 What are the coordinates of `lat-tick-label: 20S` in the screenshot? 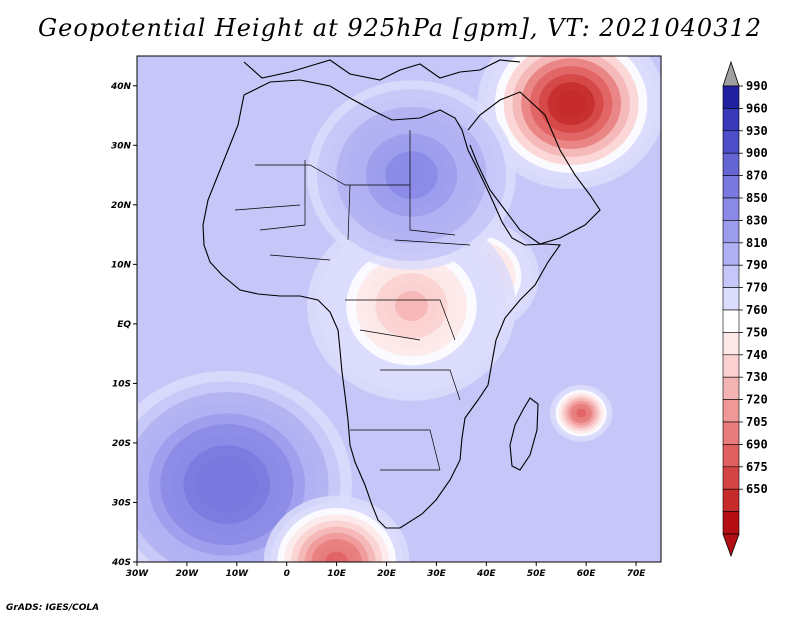 It's located at (121, 444).